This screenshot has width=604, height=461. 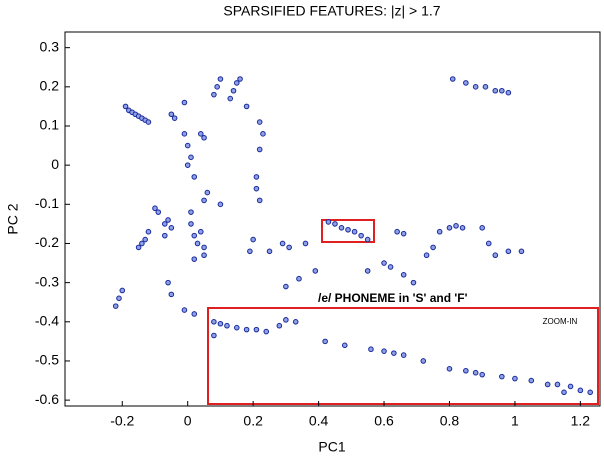 I want to click on highlight-box, so click(x=348, y=231).